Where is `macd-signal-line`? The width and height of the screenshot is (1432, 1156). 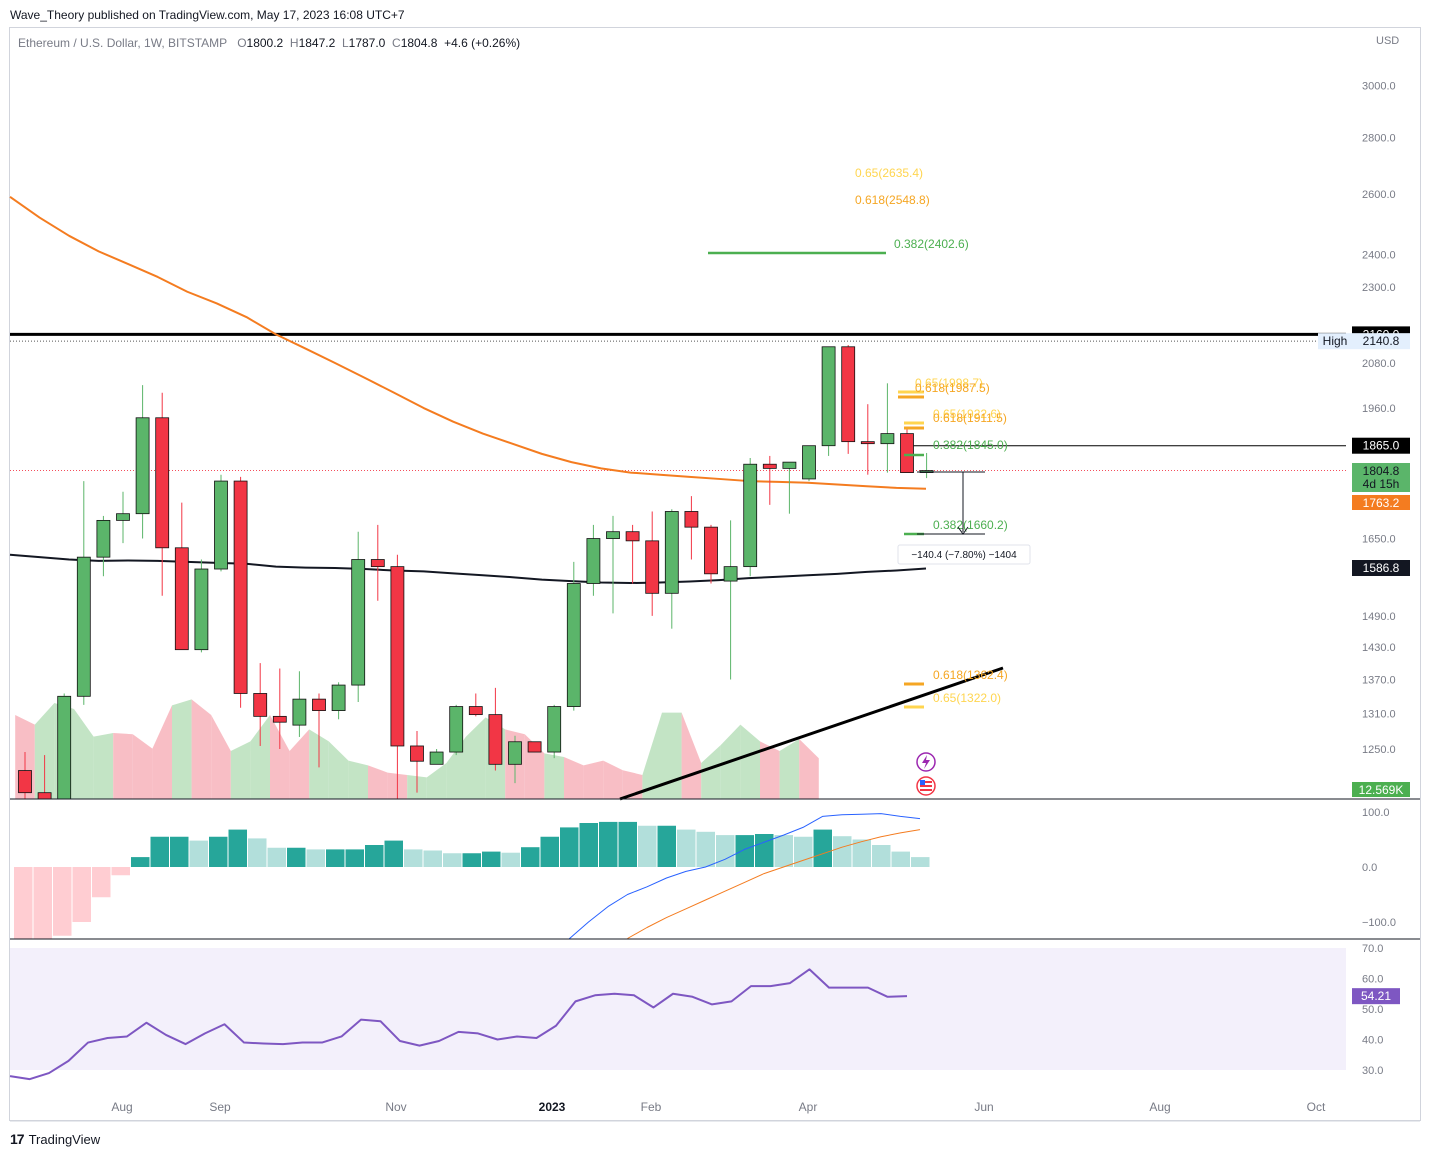 macd-signal-line is located at coordinates (774, 884).